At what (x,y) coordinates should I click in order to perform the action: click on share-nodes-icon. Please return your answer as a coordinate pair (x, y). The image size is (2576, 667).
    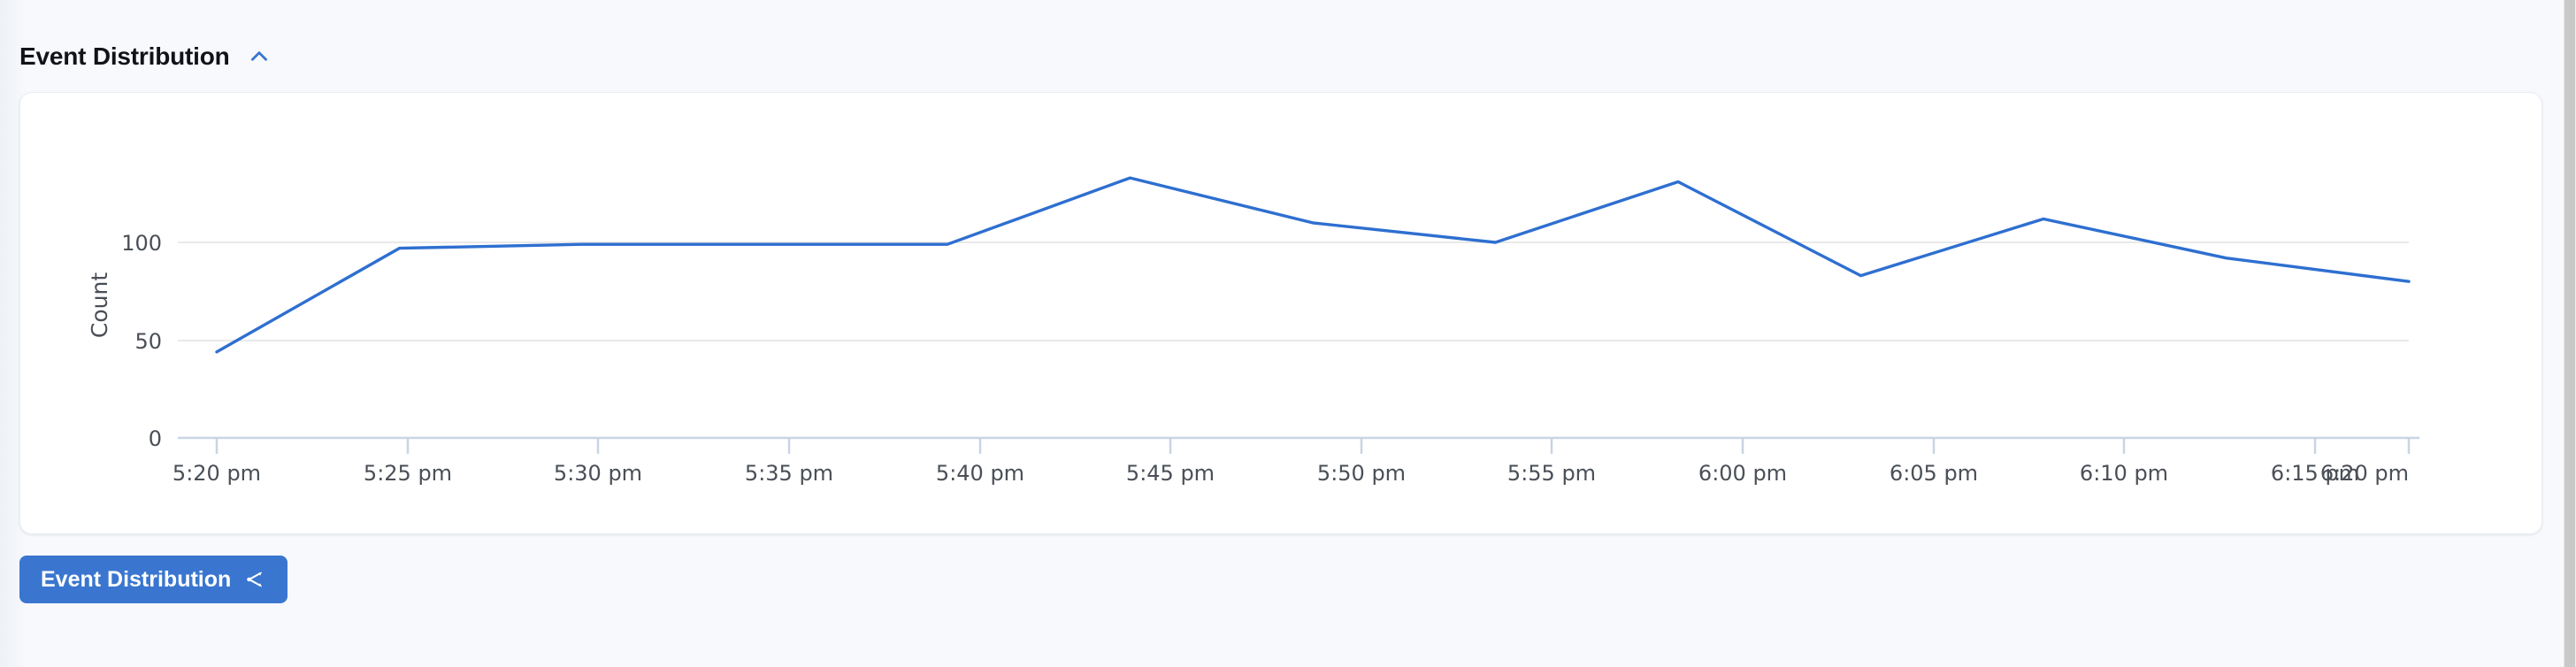
    Looking at the image, I should click on (254, 579).